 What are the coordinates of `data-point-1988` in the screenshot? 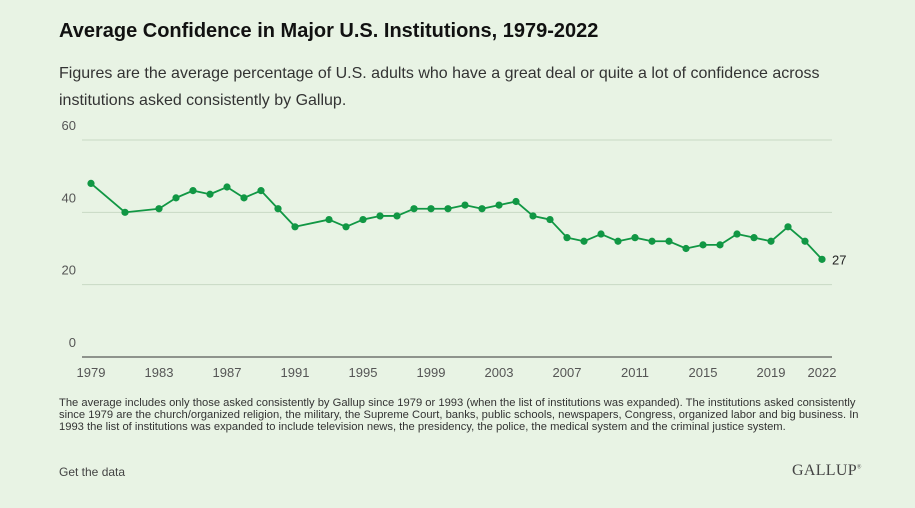 It's located at (244, 198).